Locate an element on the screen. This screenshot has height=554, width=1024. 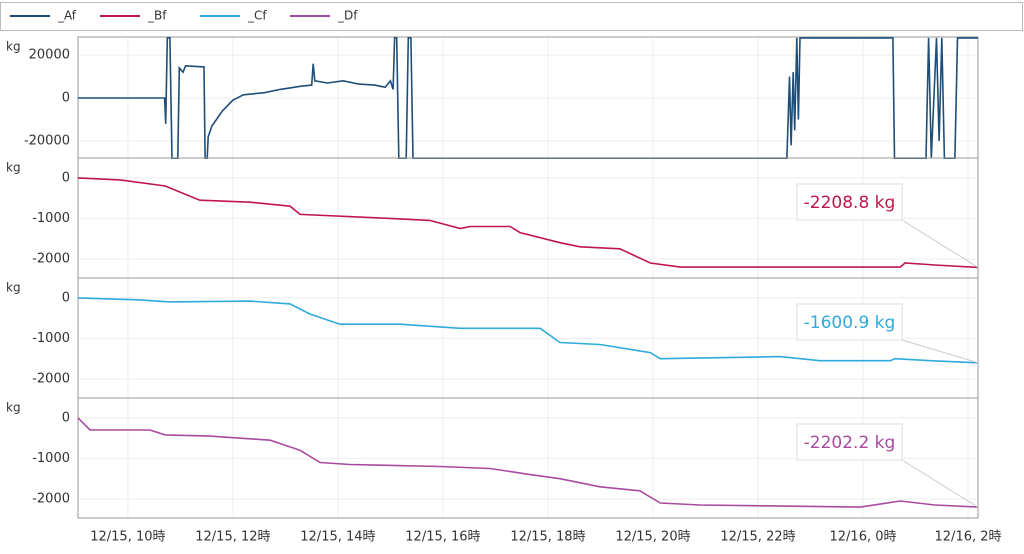
value-label: -2208.8 kg is located at coordinates (850, 203).